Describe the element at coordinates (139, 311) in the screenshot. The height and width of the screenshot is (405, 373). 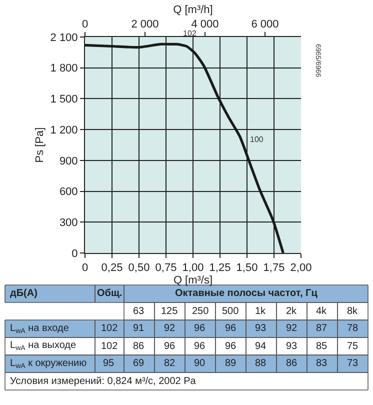
I see `x-tick-label: 63` at that location.